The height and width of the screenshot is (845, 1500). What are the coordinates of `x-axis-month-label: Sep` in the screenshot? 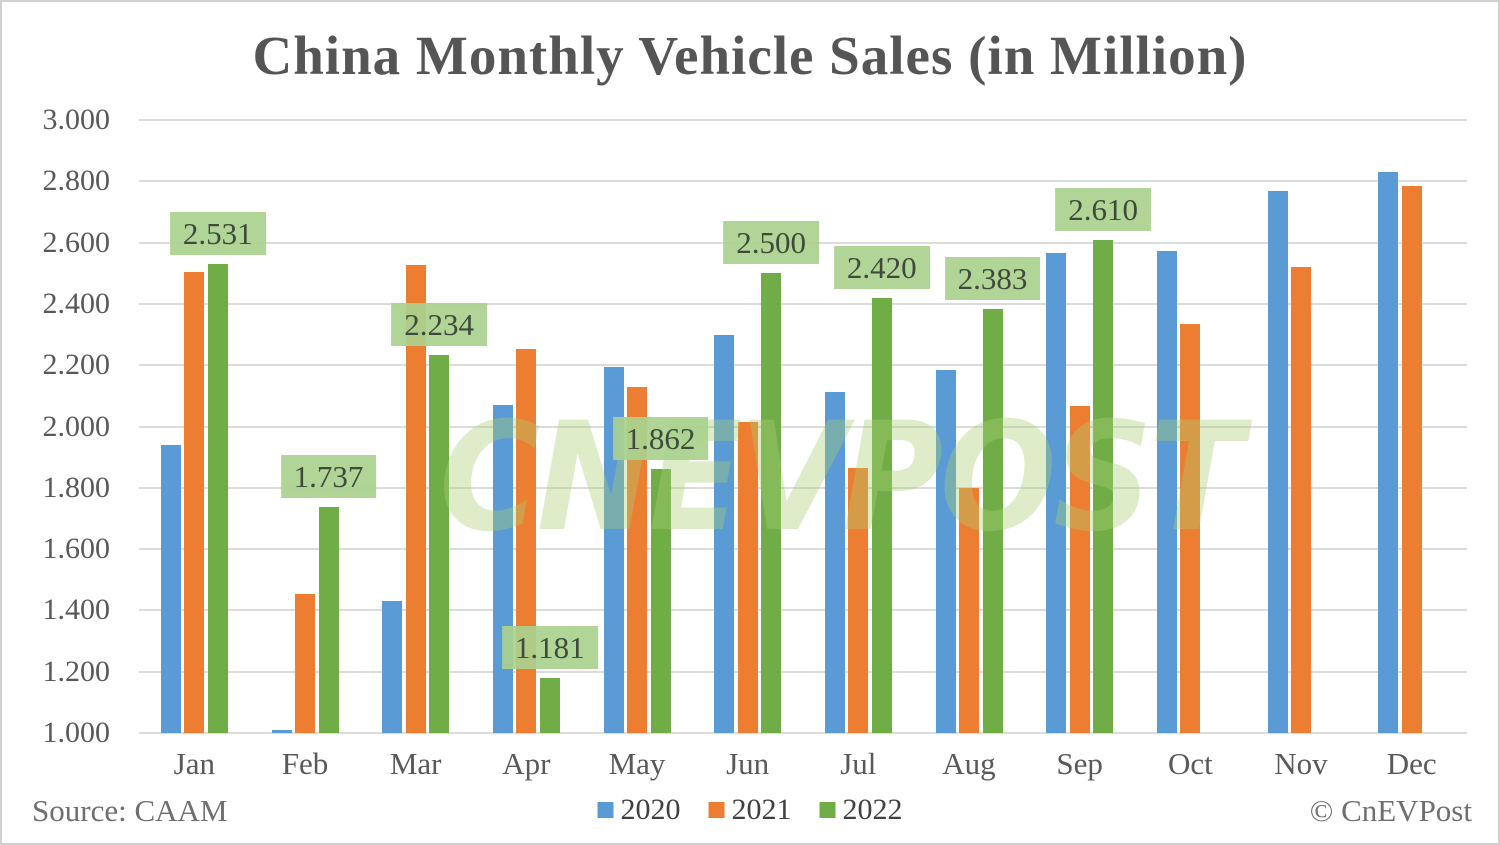 It's located at (1079, 763).